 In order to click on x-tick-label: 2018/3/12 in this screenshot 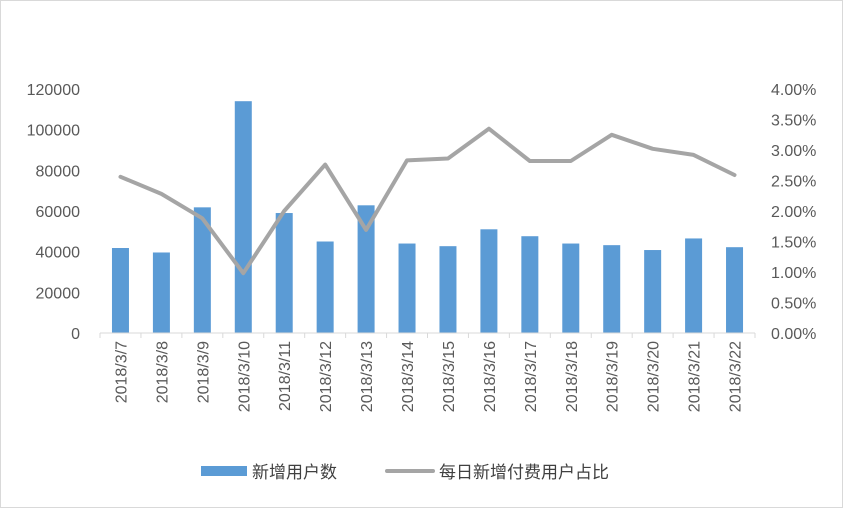, I will do `click(326, 376)`.